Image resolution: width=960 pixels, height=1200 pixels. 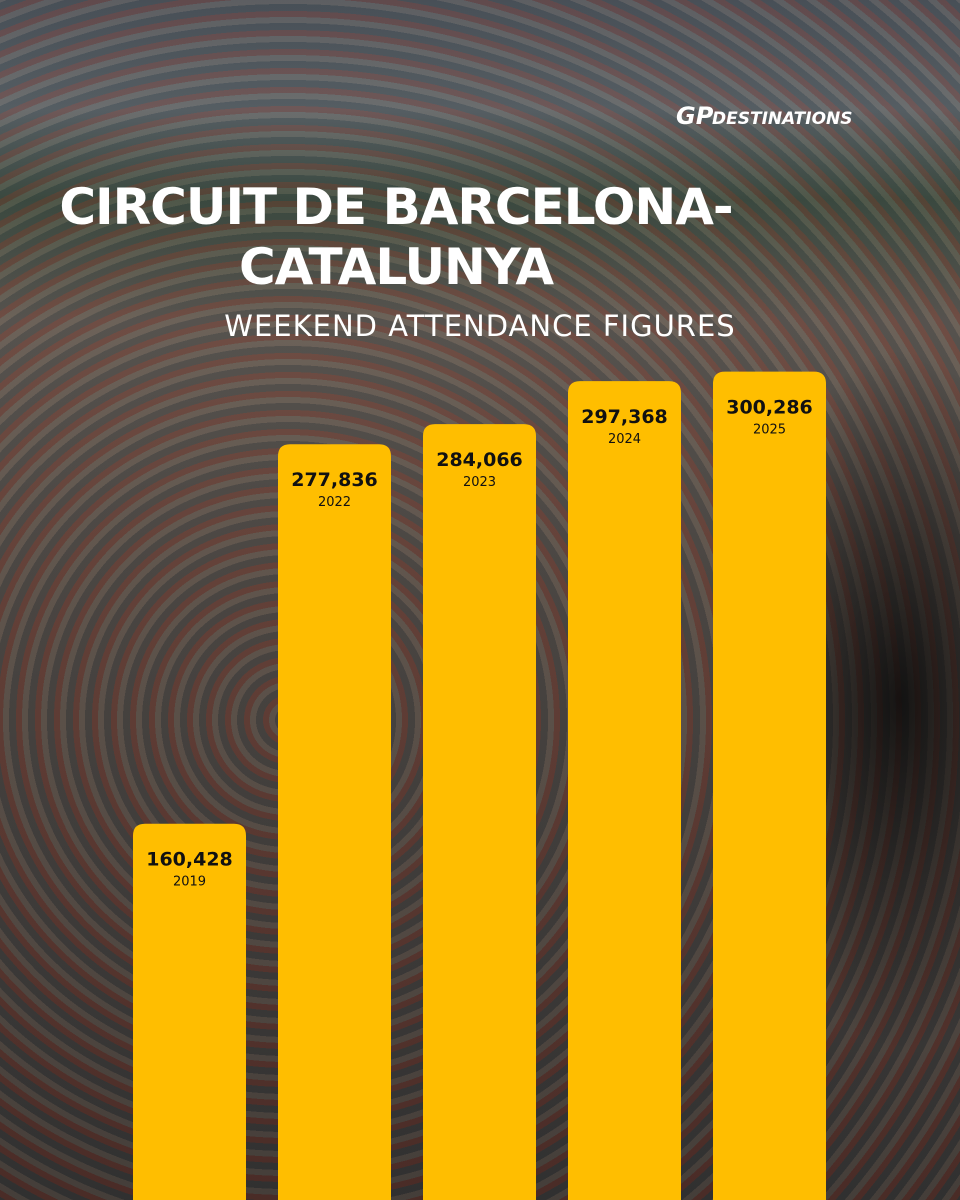 I want to click on value-label: 284,066, so click(x=479, y=460).